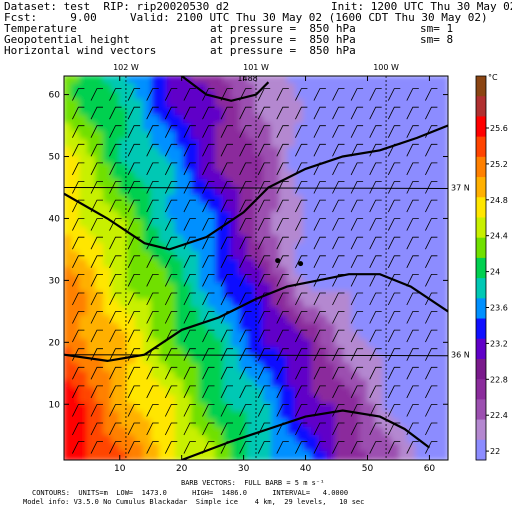 Image resolution: width=512 pixels, height=512 pixels. I want to click on colorbar-label: 25.2, so click(499, 164).